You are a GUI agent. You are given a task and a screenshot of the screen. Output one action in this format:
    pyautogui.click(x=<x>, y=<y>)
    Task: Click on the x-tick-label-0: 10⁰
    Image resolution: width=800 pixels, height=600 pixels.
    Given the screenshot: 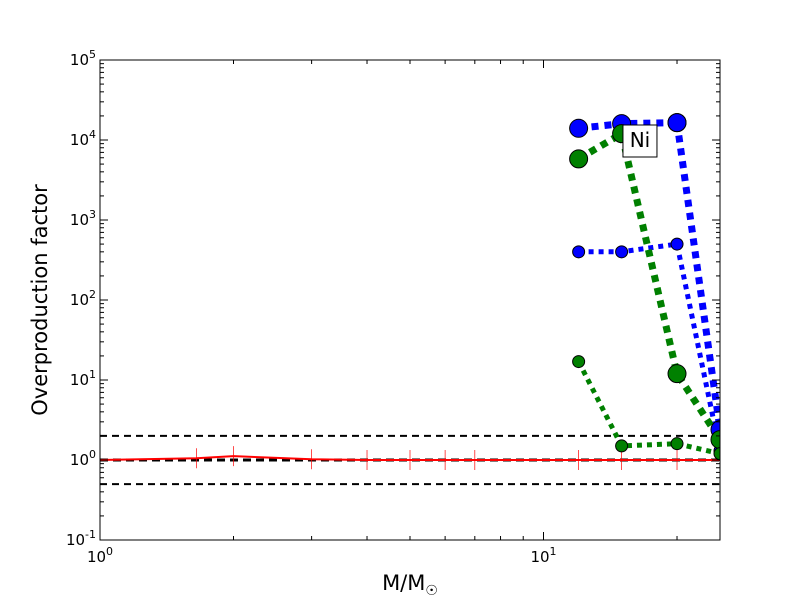 What is the action you would take?
    pyautogui.click(x=100, y=555)
    